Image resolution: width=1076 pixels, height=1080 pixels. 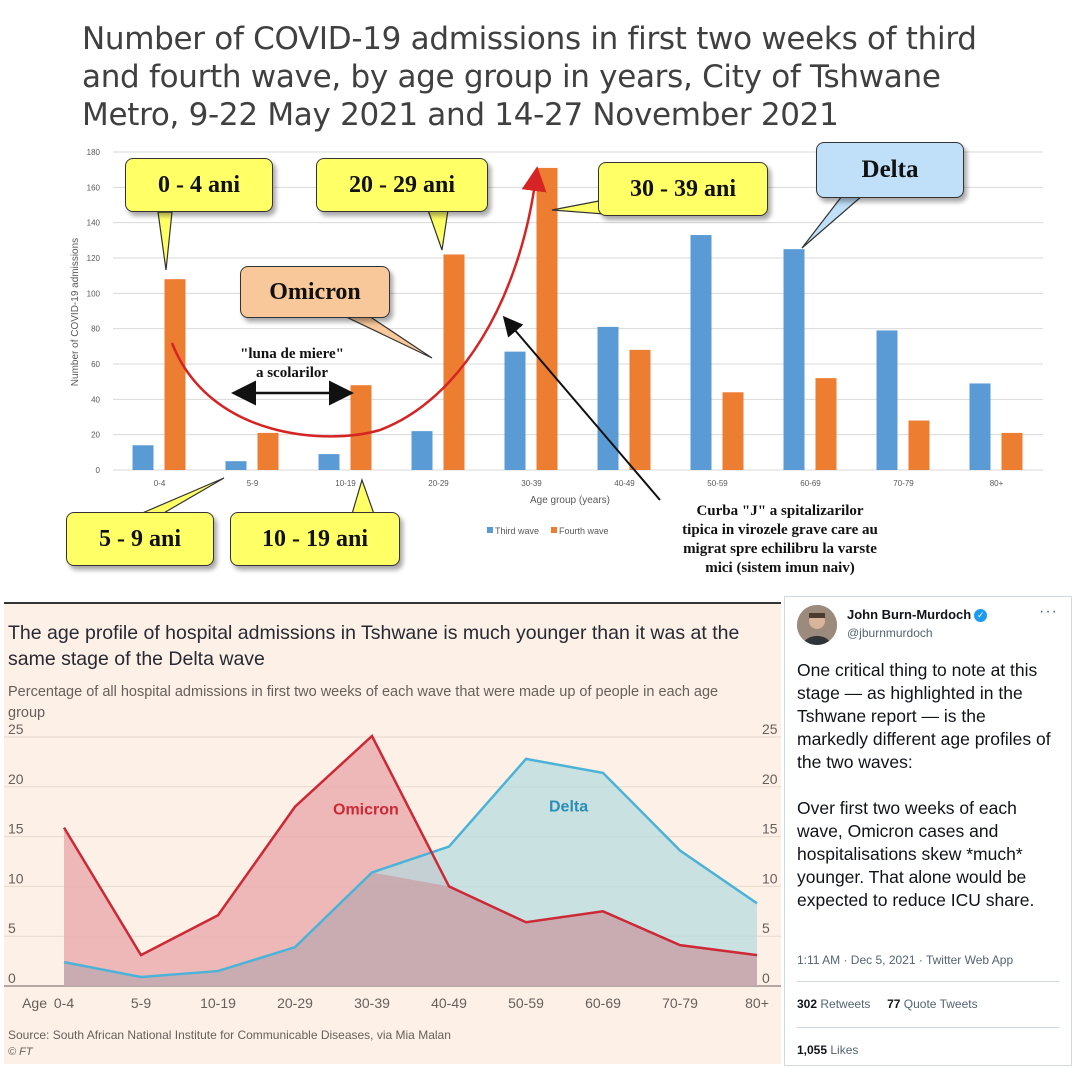 What do you see at coordinates (817, 625) in the screenshot?
I see `avatar` at bounding box center [817, 625].